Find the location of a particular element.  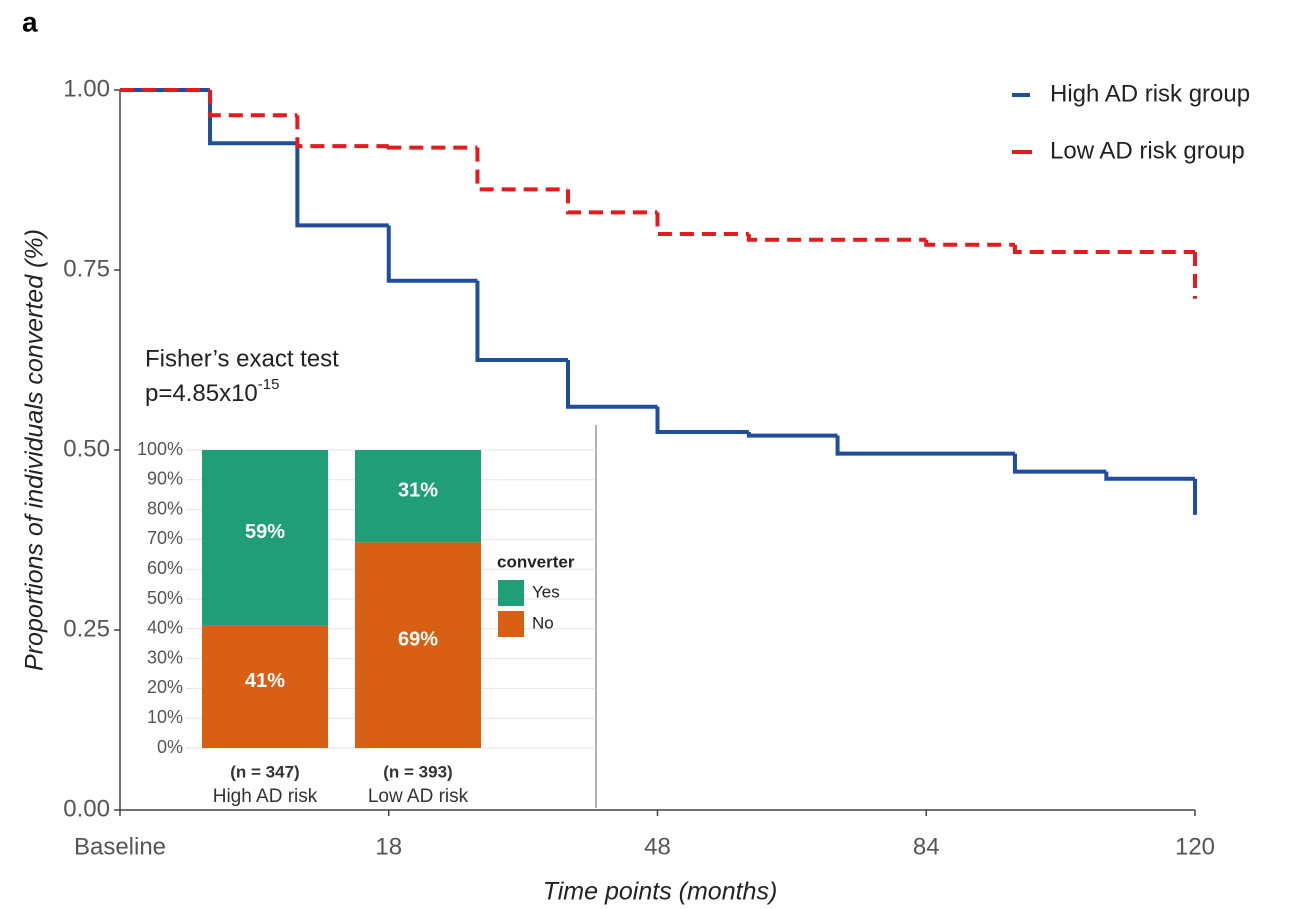

p-value: p=4.85x10-15 is located at coordinates (212, 391).